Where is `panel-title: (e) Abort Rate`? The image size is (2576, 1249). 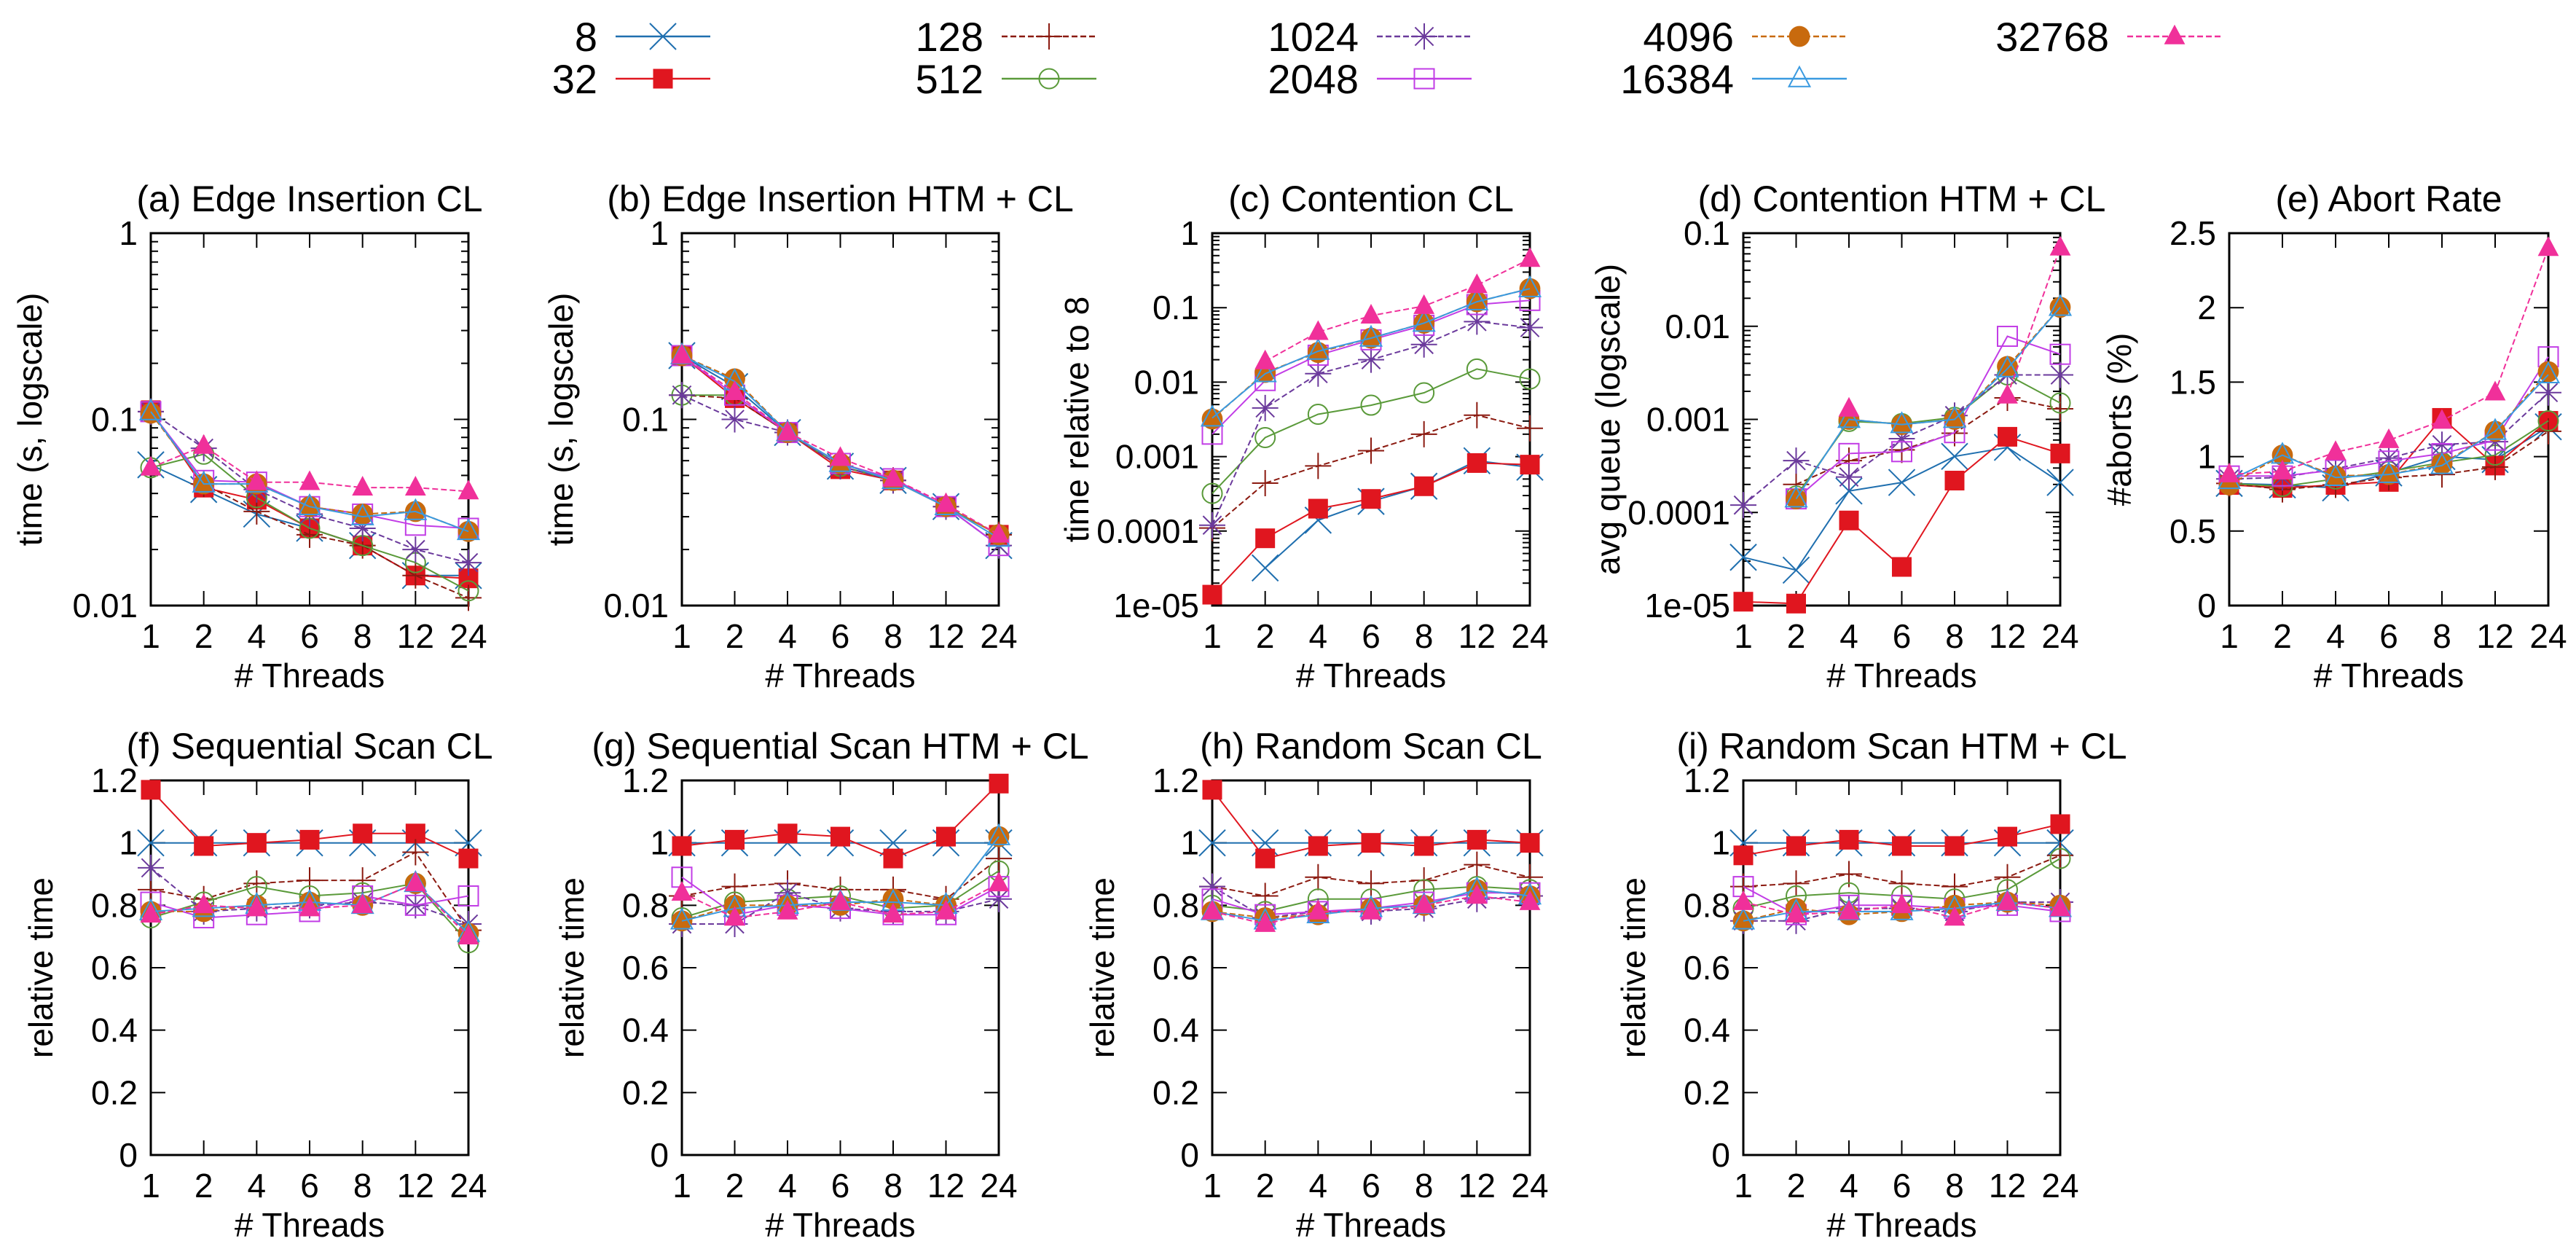 panel-title: (e) Abort Rate is located at coordinates (2388, 199).